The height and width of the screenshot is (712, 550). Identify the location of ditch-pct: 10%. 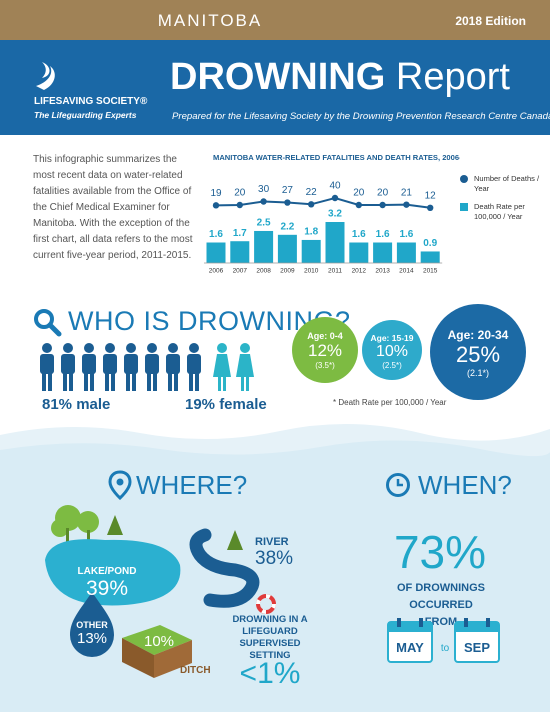
(159, 641).